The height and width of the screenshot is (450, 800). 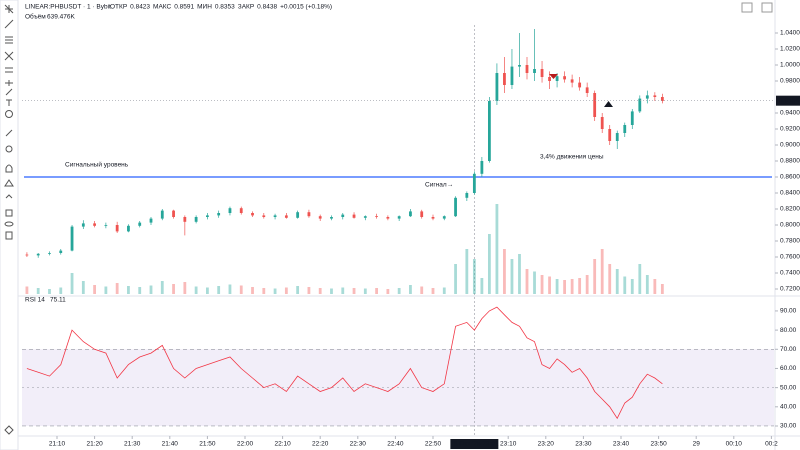 What do you see at coordinates (790, 193) in the screenshot?
I see `y-tick-label: 0.8400` at bounding box center [790, 193].